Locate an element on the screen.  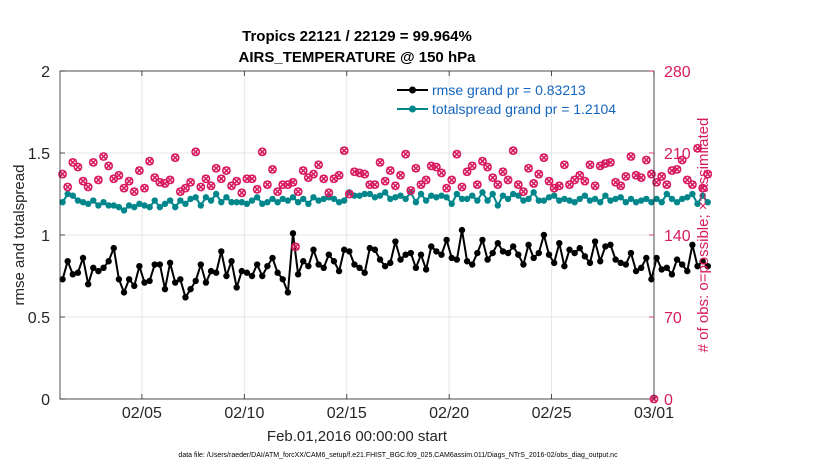
y-axis-label-left: rmse and totalspread is located at coordinates (19, 235).